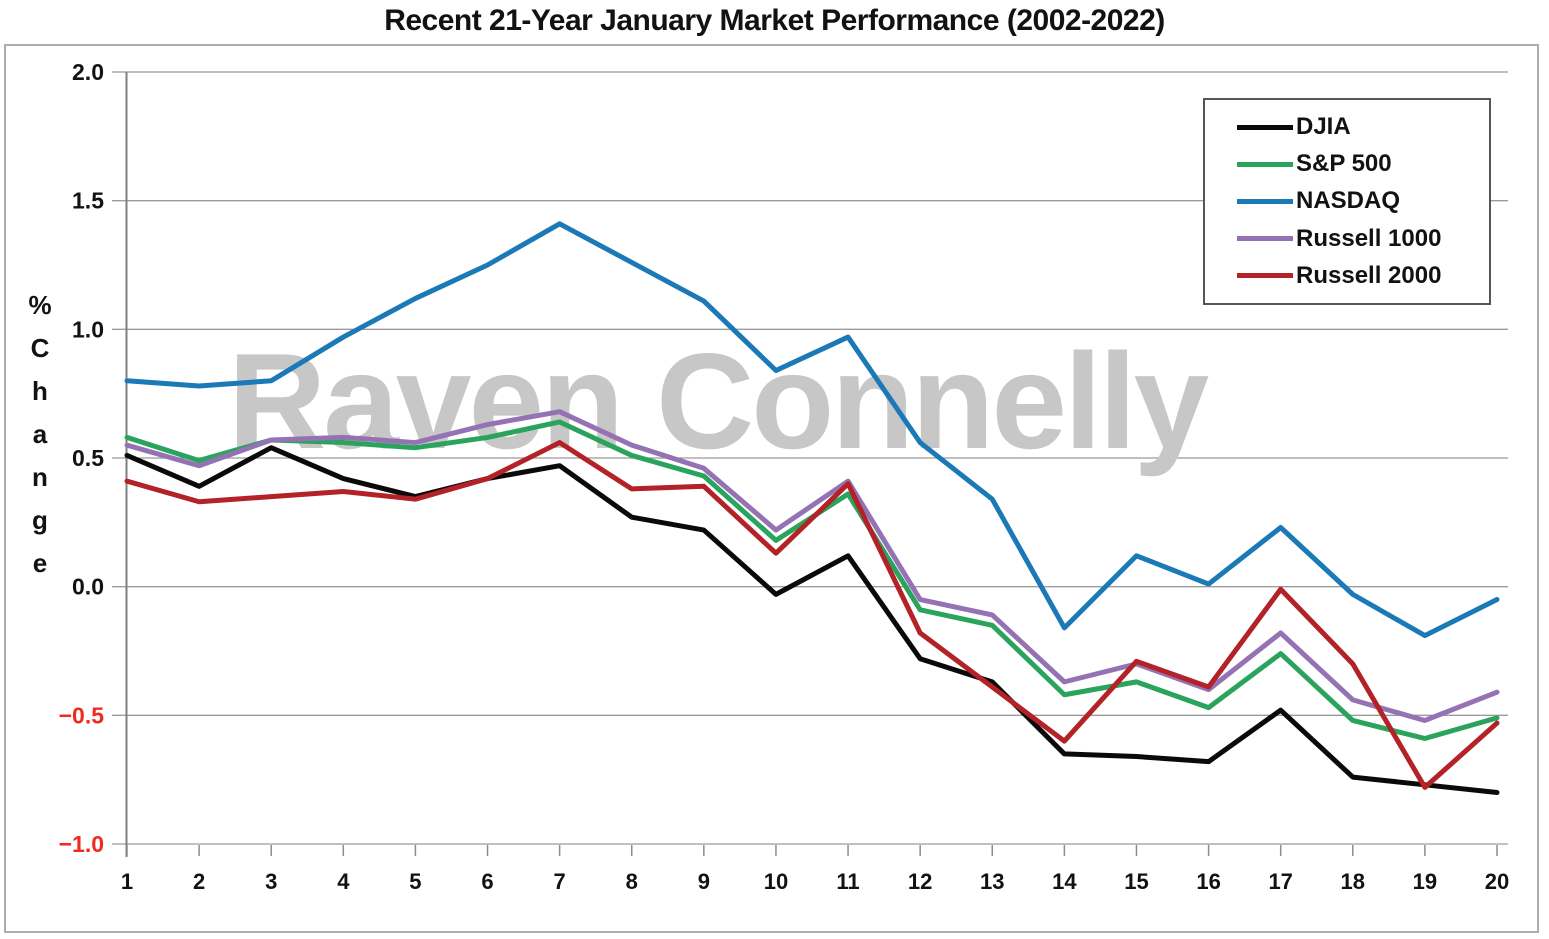 The width and height of the screenshot is (1549, 939). Describe the element at coordinates (199, 881) in the screenshot. I see `x-tick-label: 2` at that location.